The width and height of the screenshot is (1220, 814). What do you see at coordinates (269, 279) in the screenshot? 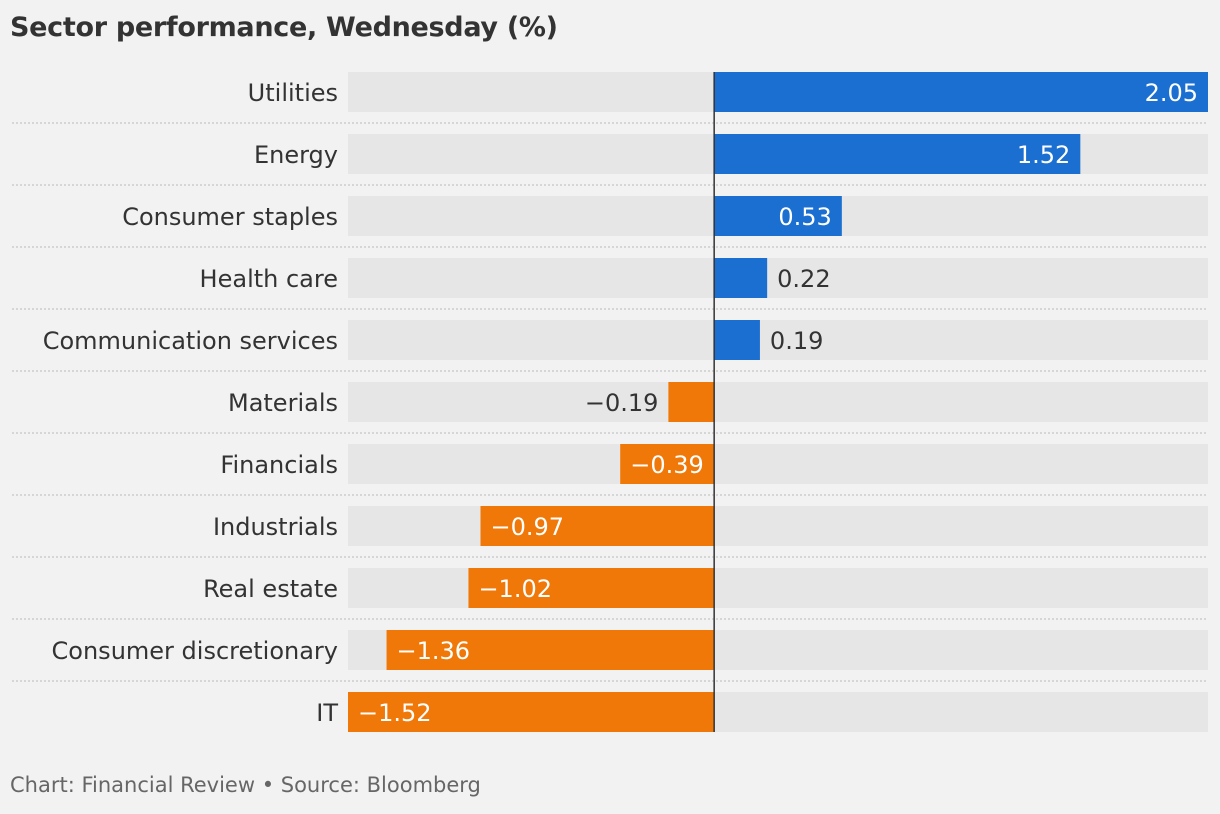
I see `category-label: Health care` at bounding box center [269, 279].